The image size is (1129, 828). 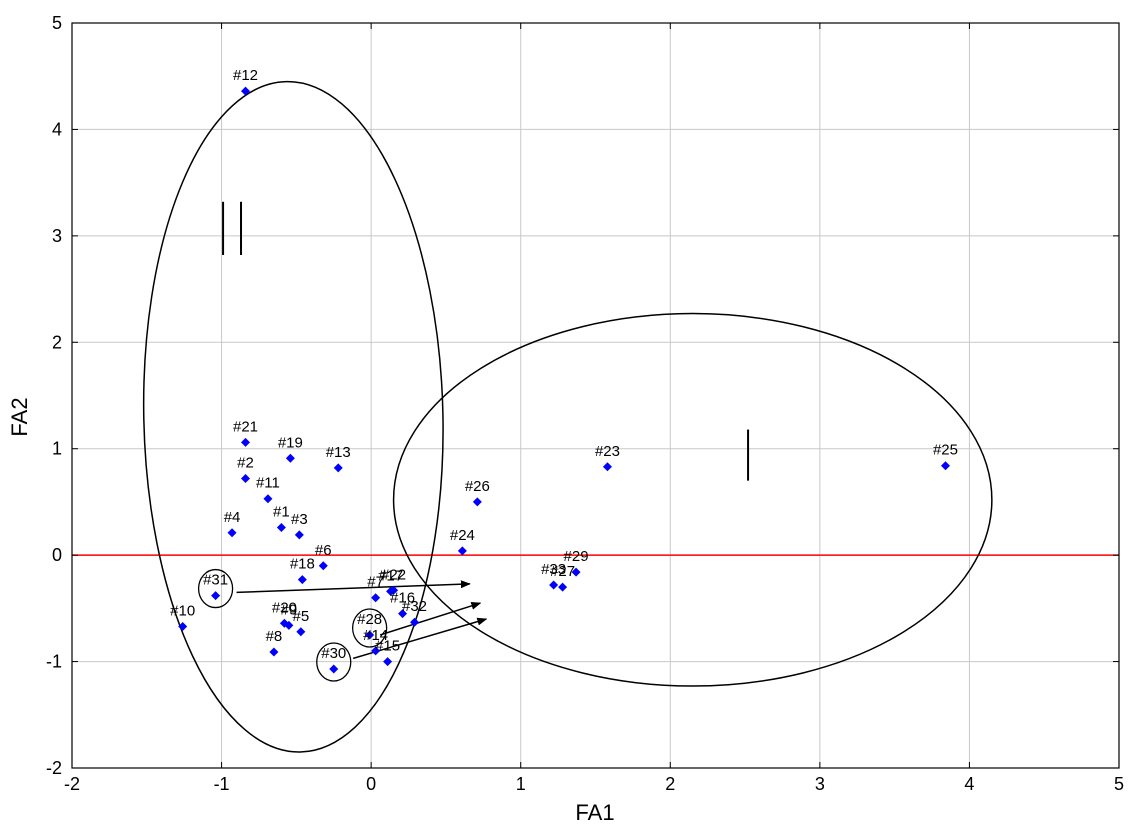 What do you see at coordinates (371, 784) in the screenshot?
I see `x-tick-label: 0` at bounding box center [371, 784].